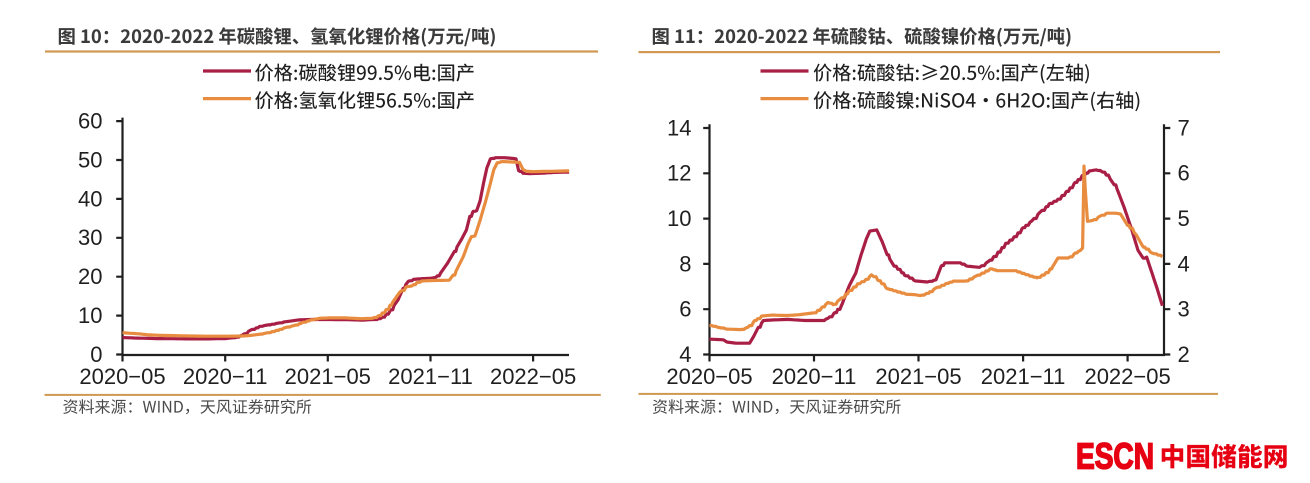 Image resolution: width=1310 pixels, height=483 pixels. Describe the element at coordinates (90, 121) in the screenshot. I see `svg-text: 60` at that location.